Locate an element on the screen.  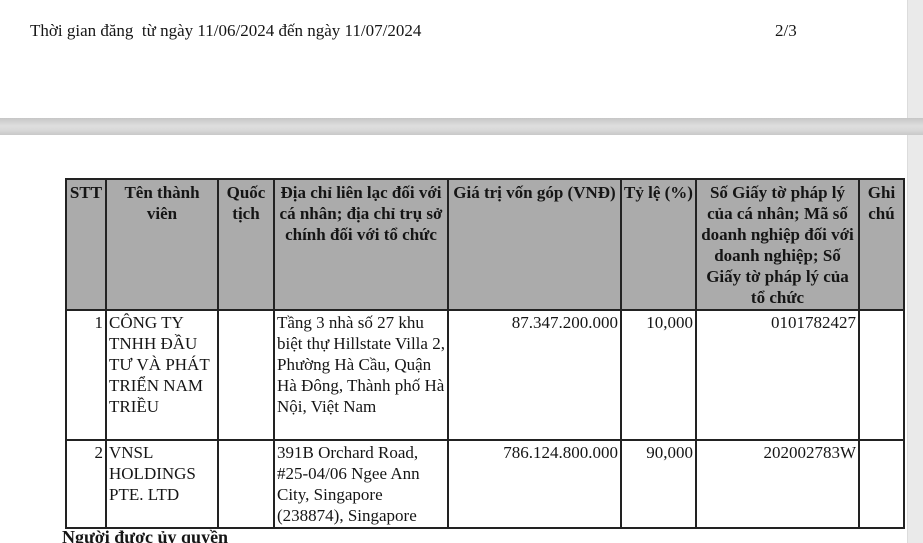
col-header-stt: STT is located at coordinates (86, 244).